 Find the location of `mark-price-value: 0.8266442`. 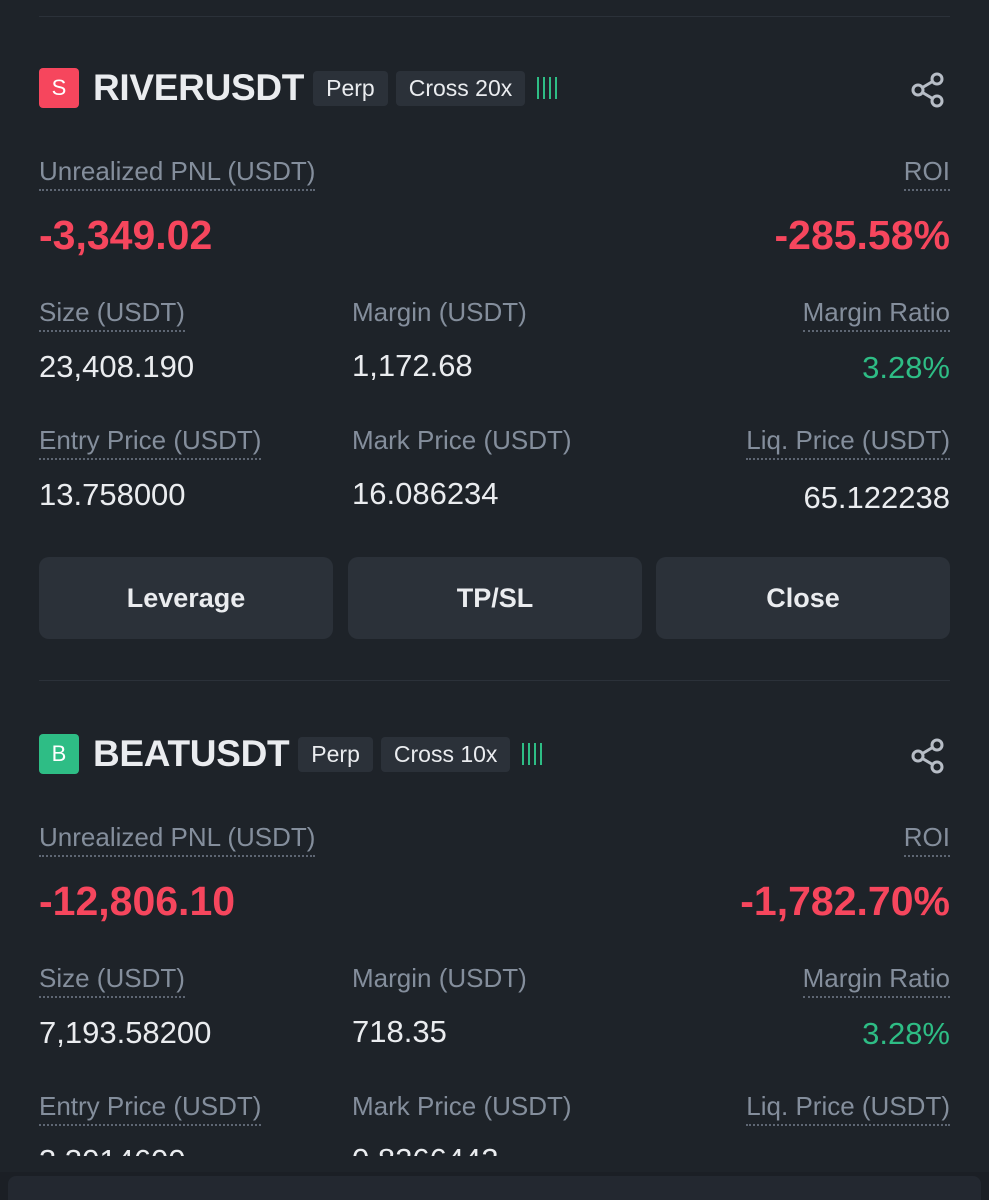

mark-price-value: 0.8266442 is located at coordinates (425, 1149).